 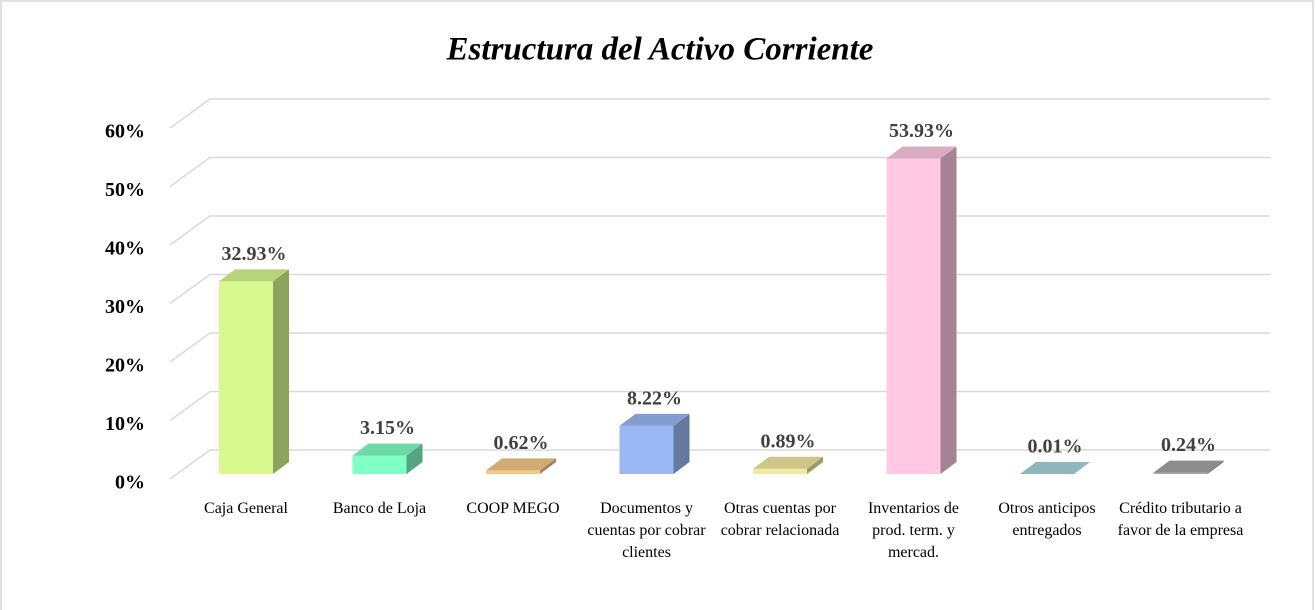 I want to click on value-label: 0.62%, so click(x=521, y=443).